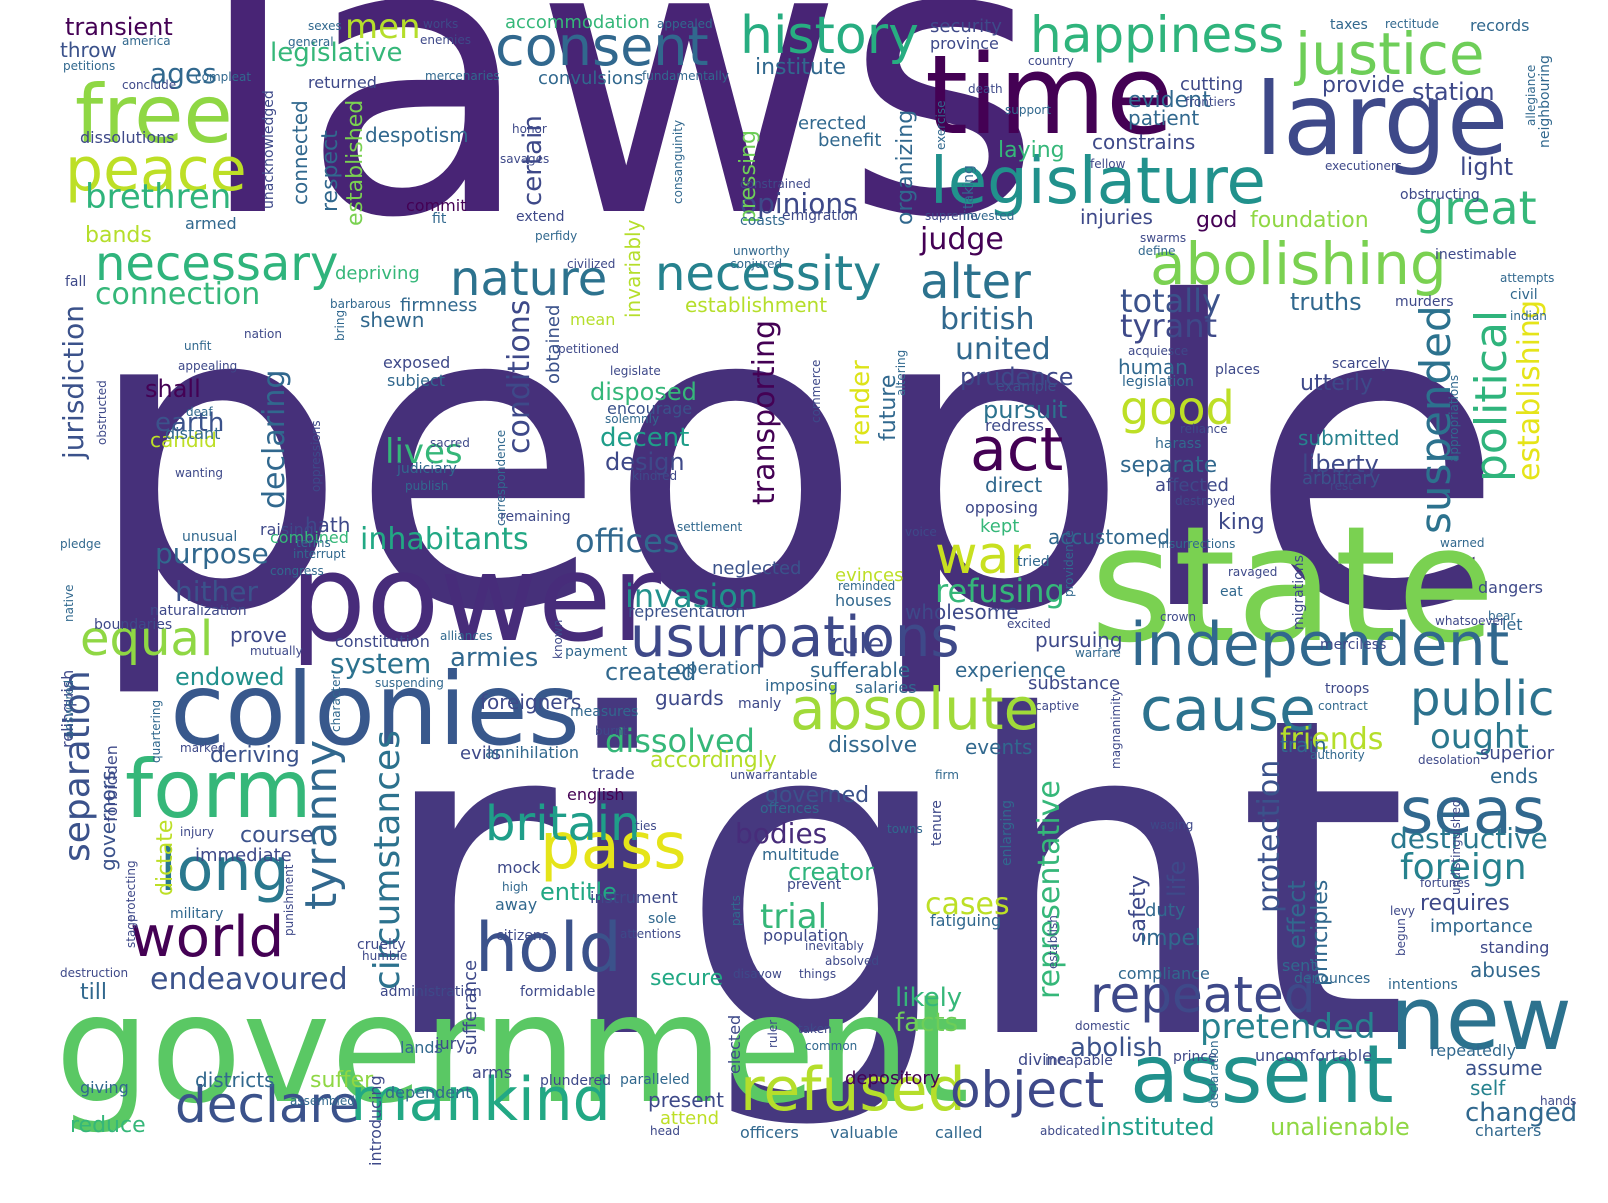 Image resolution: width=1608 pixels, height=1203 pixels. I want to click on word-public: public, so click(1482, 699).